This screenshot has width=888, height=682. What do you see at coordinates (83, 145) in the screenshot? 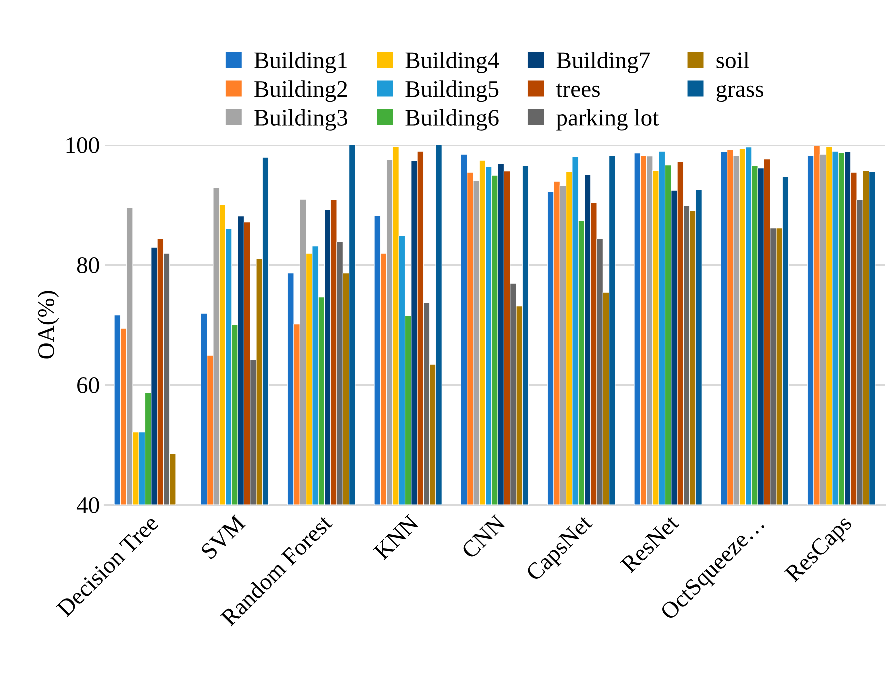
I see `y-tick-label: 100` at bounding box center [83, 145].